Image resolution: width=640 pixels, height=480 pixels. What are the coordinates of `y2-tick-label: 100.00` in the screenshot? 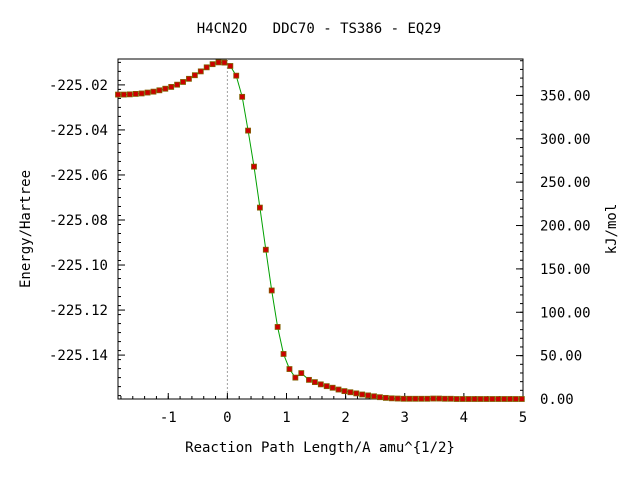 It's located at (565, 313).